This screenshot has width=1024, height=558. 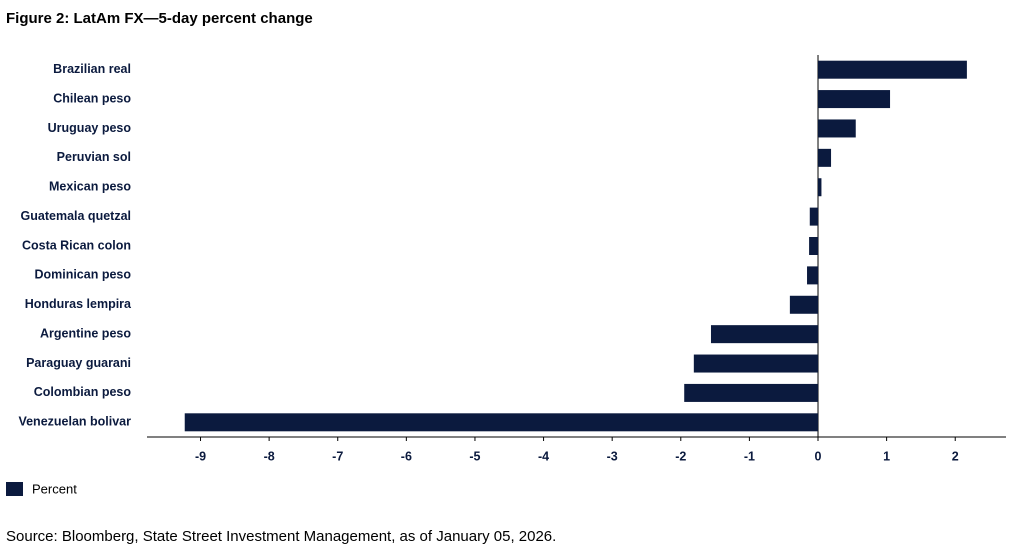 I want to click on y-tick-label: Mexican peso, so click(x=90, y=187).